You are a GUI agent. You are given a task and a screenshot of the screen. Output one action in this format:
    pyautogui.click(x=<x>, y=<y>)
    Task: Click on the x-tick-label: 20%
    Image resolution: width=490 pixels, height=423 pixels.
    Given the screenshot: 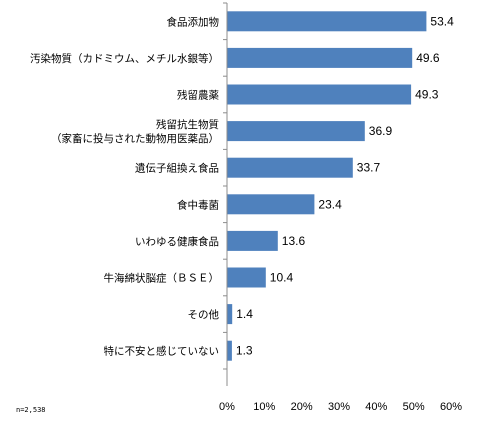 What is the action you would take?
    pyautogui.click(x=302, y=407)
    